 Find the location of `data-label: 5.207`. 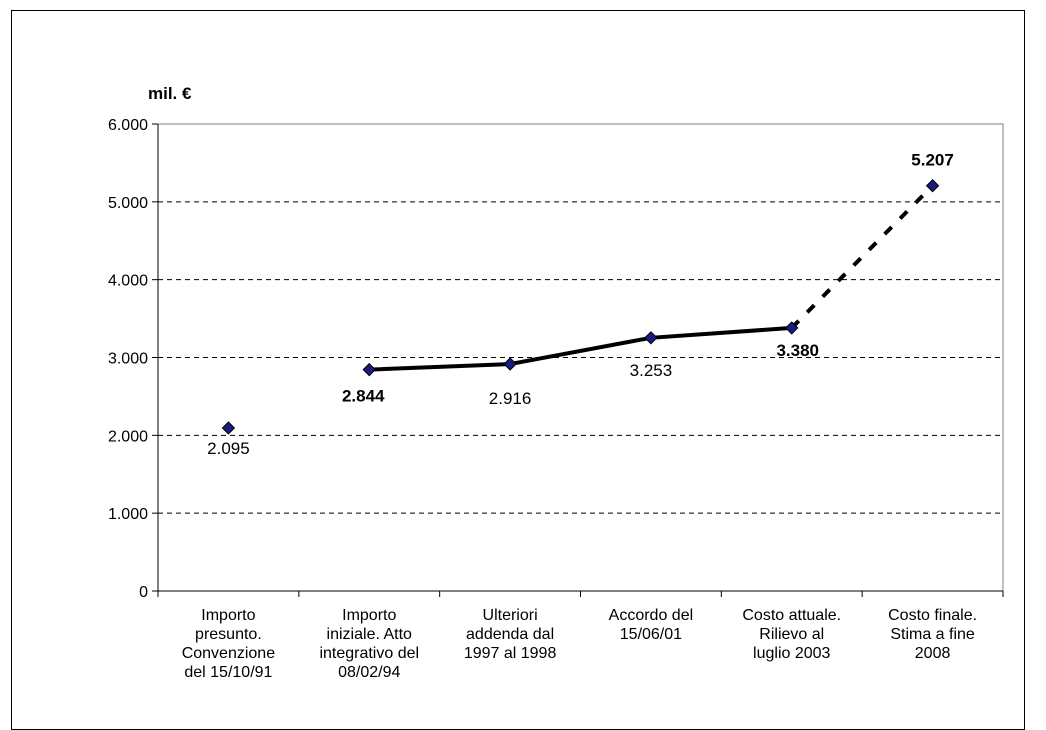

data-label: 5.207 is located at coordinates (932, 160).